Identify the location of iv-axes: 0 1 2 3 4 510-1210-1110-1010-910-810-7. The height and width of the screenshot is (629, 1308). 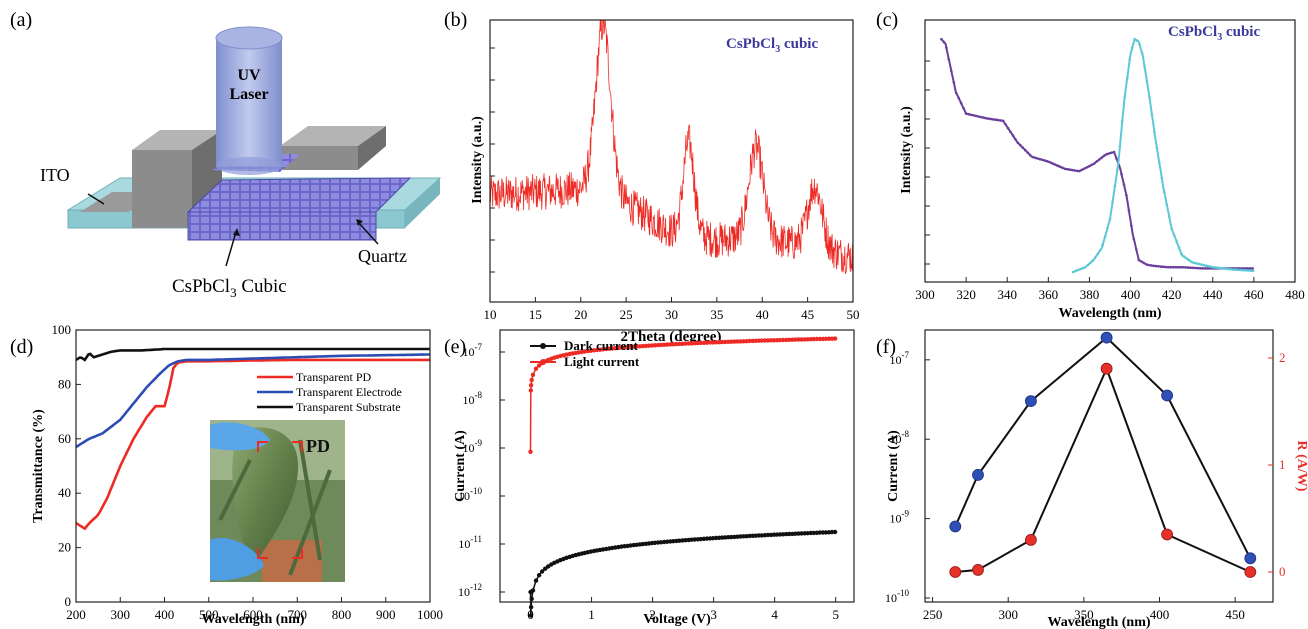
(648, 482).